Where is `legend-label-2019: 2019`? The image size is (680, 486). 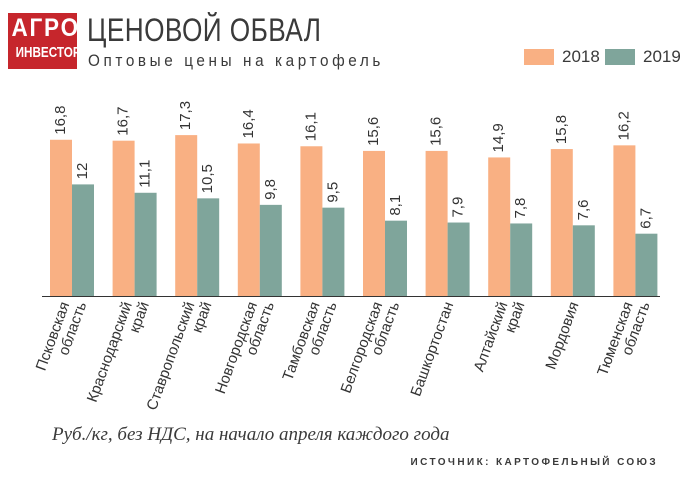 legend-label-2019: 2019 is located at coordinates (661, 56).